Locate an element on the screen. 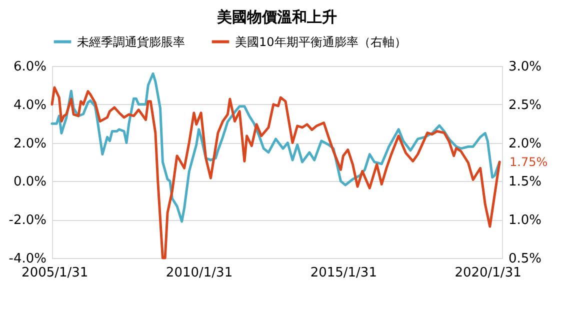 Image resolution: width=567 pixels, height=323 pixels. y2-tick-label: 1.0% is located at coordinates (525, 220).